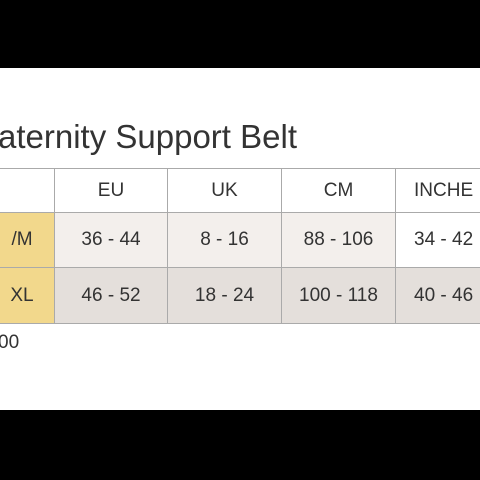 This screenshot has width=480, height=480. What do you see at coordinates (438, 240) in the screenshot?
I see `size-cell: 34 - 42` at bounding box center [438, 240].